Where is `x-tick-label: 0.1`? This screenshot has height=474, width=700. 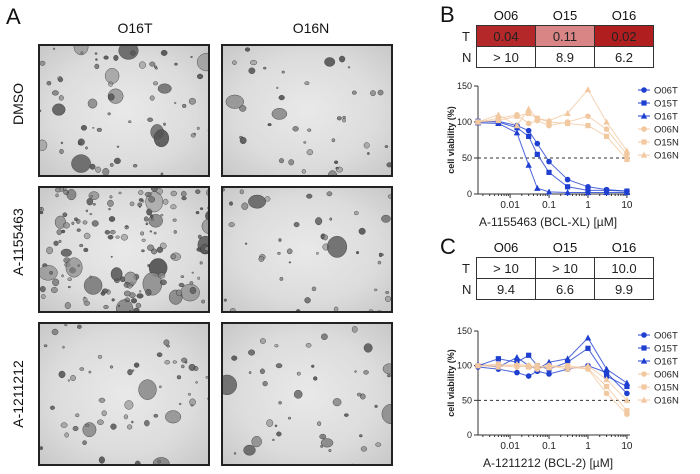
x-tick-label: 0.1 is located at coordinates (549, 205).